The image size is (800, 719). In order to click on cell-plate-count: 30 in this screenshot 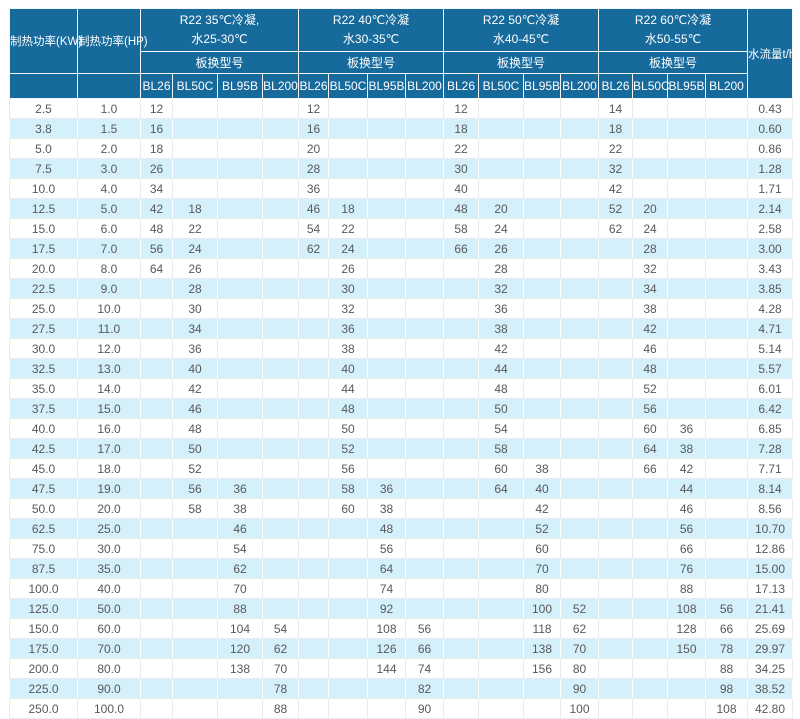, I will do `click(195, 308)`.